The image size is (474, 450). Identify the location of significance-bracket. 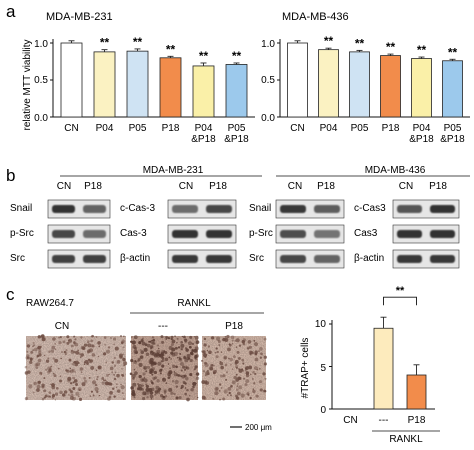
(400, 301).